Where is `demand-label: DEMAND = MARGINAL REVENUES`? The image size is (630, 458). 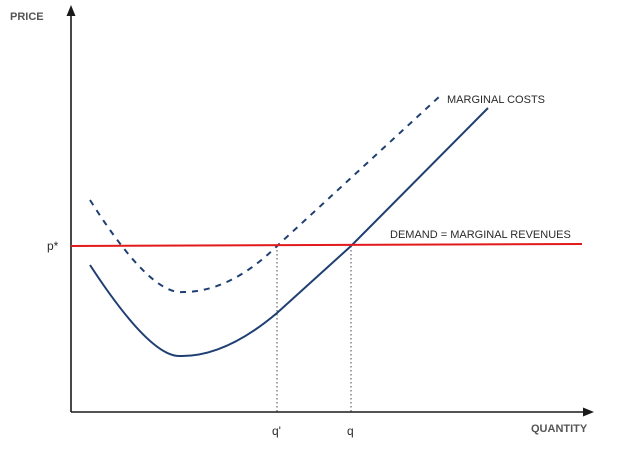
demand-label: DEMAND = MARGINAL REVENUES is located at coordinates (480, 235).